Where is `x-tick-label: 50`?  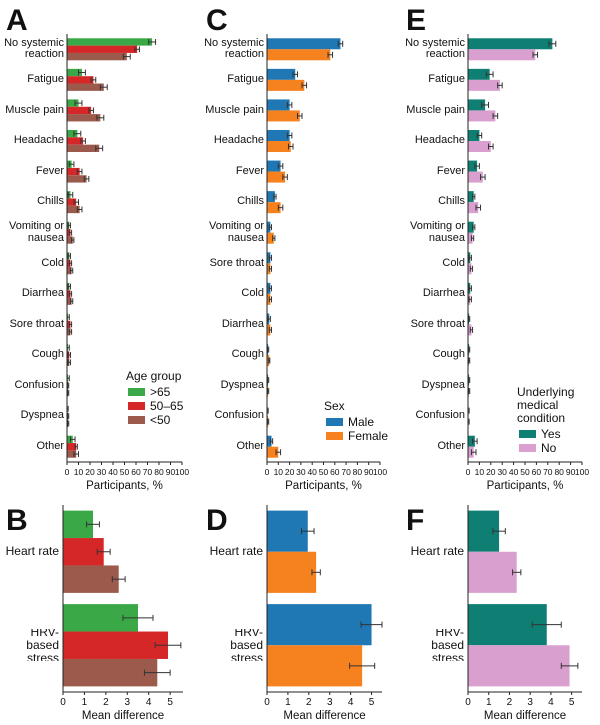 x-tick-label: 50 is located at coordinates (125, 472).